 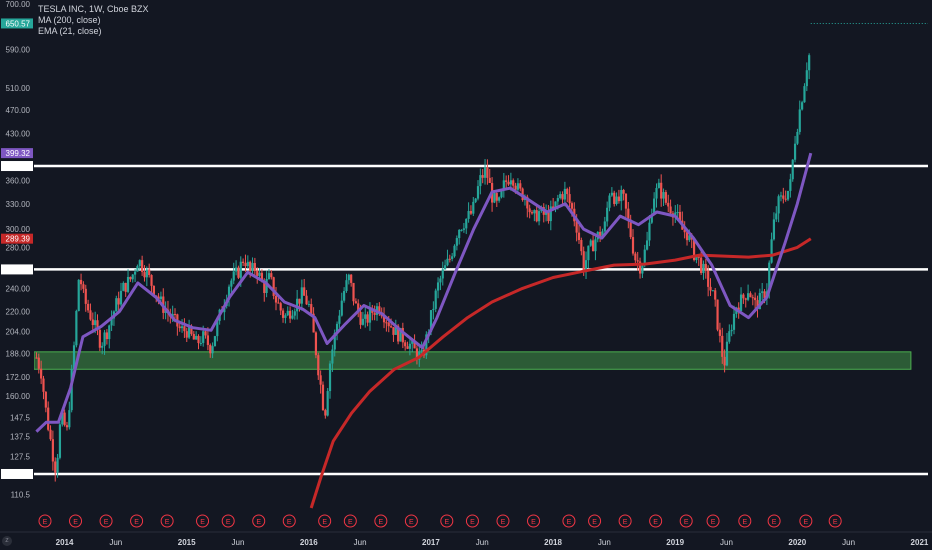 What do you see at coordinates (7, 541) in the screenshot?
I see `zoom-icon: z` at bounding box center [7, 541].